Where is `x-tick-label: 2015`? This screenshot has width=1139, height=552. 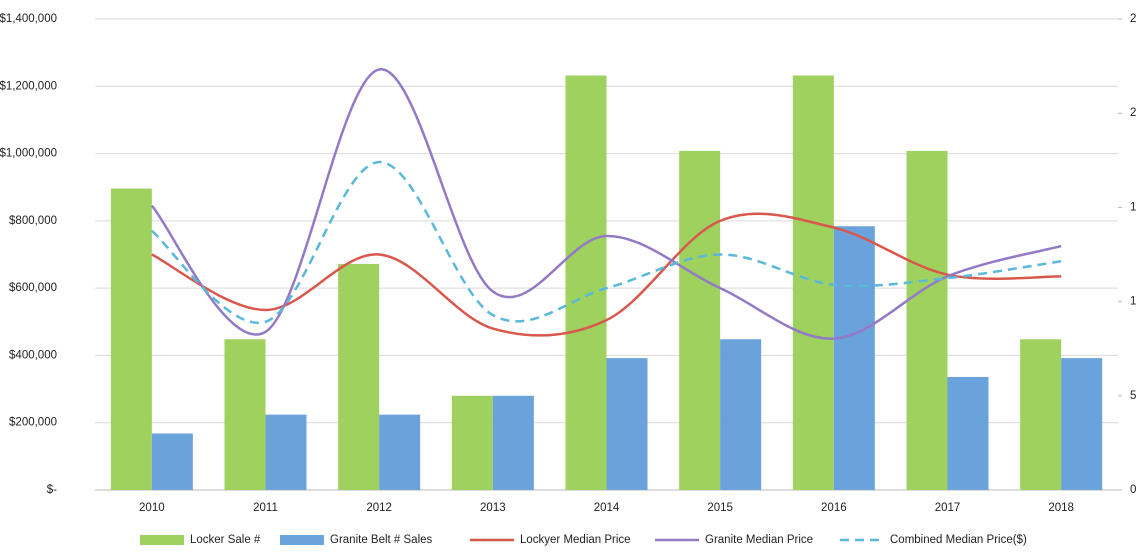
x-tick-label: 2015 is located at coordinates (720, 508).